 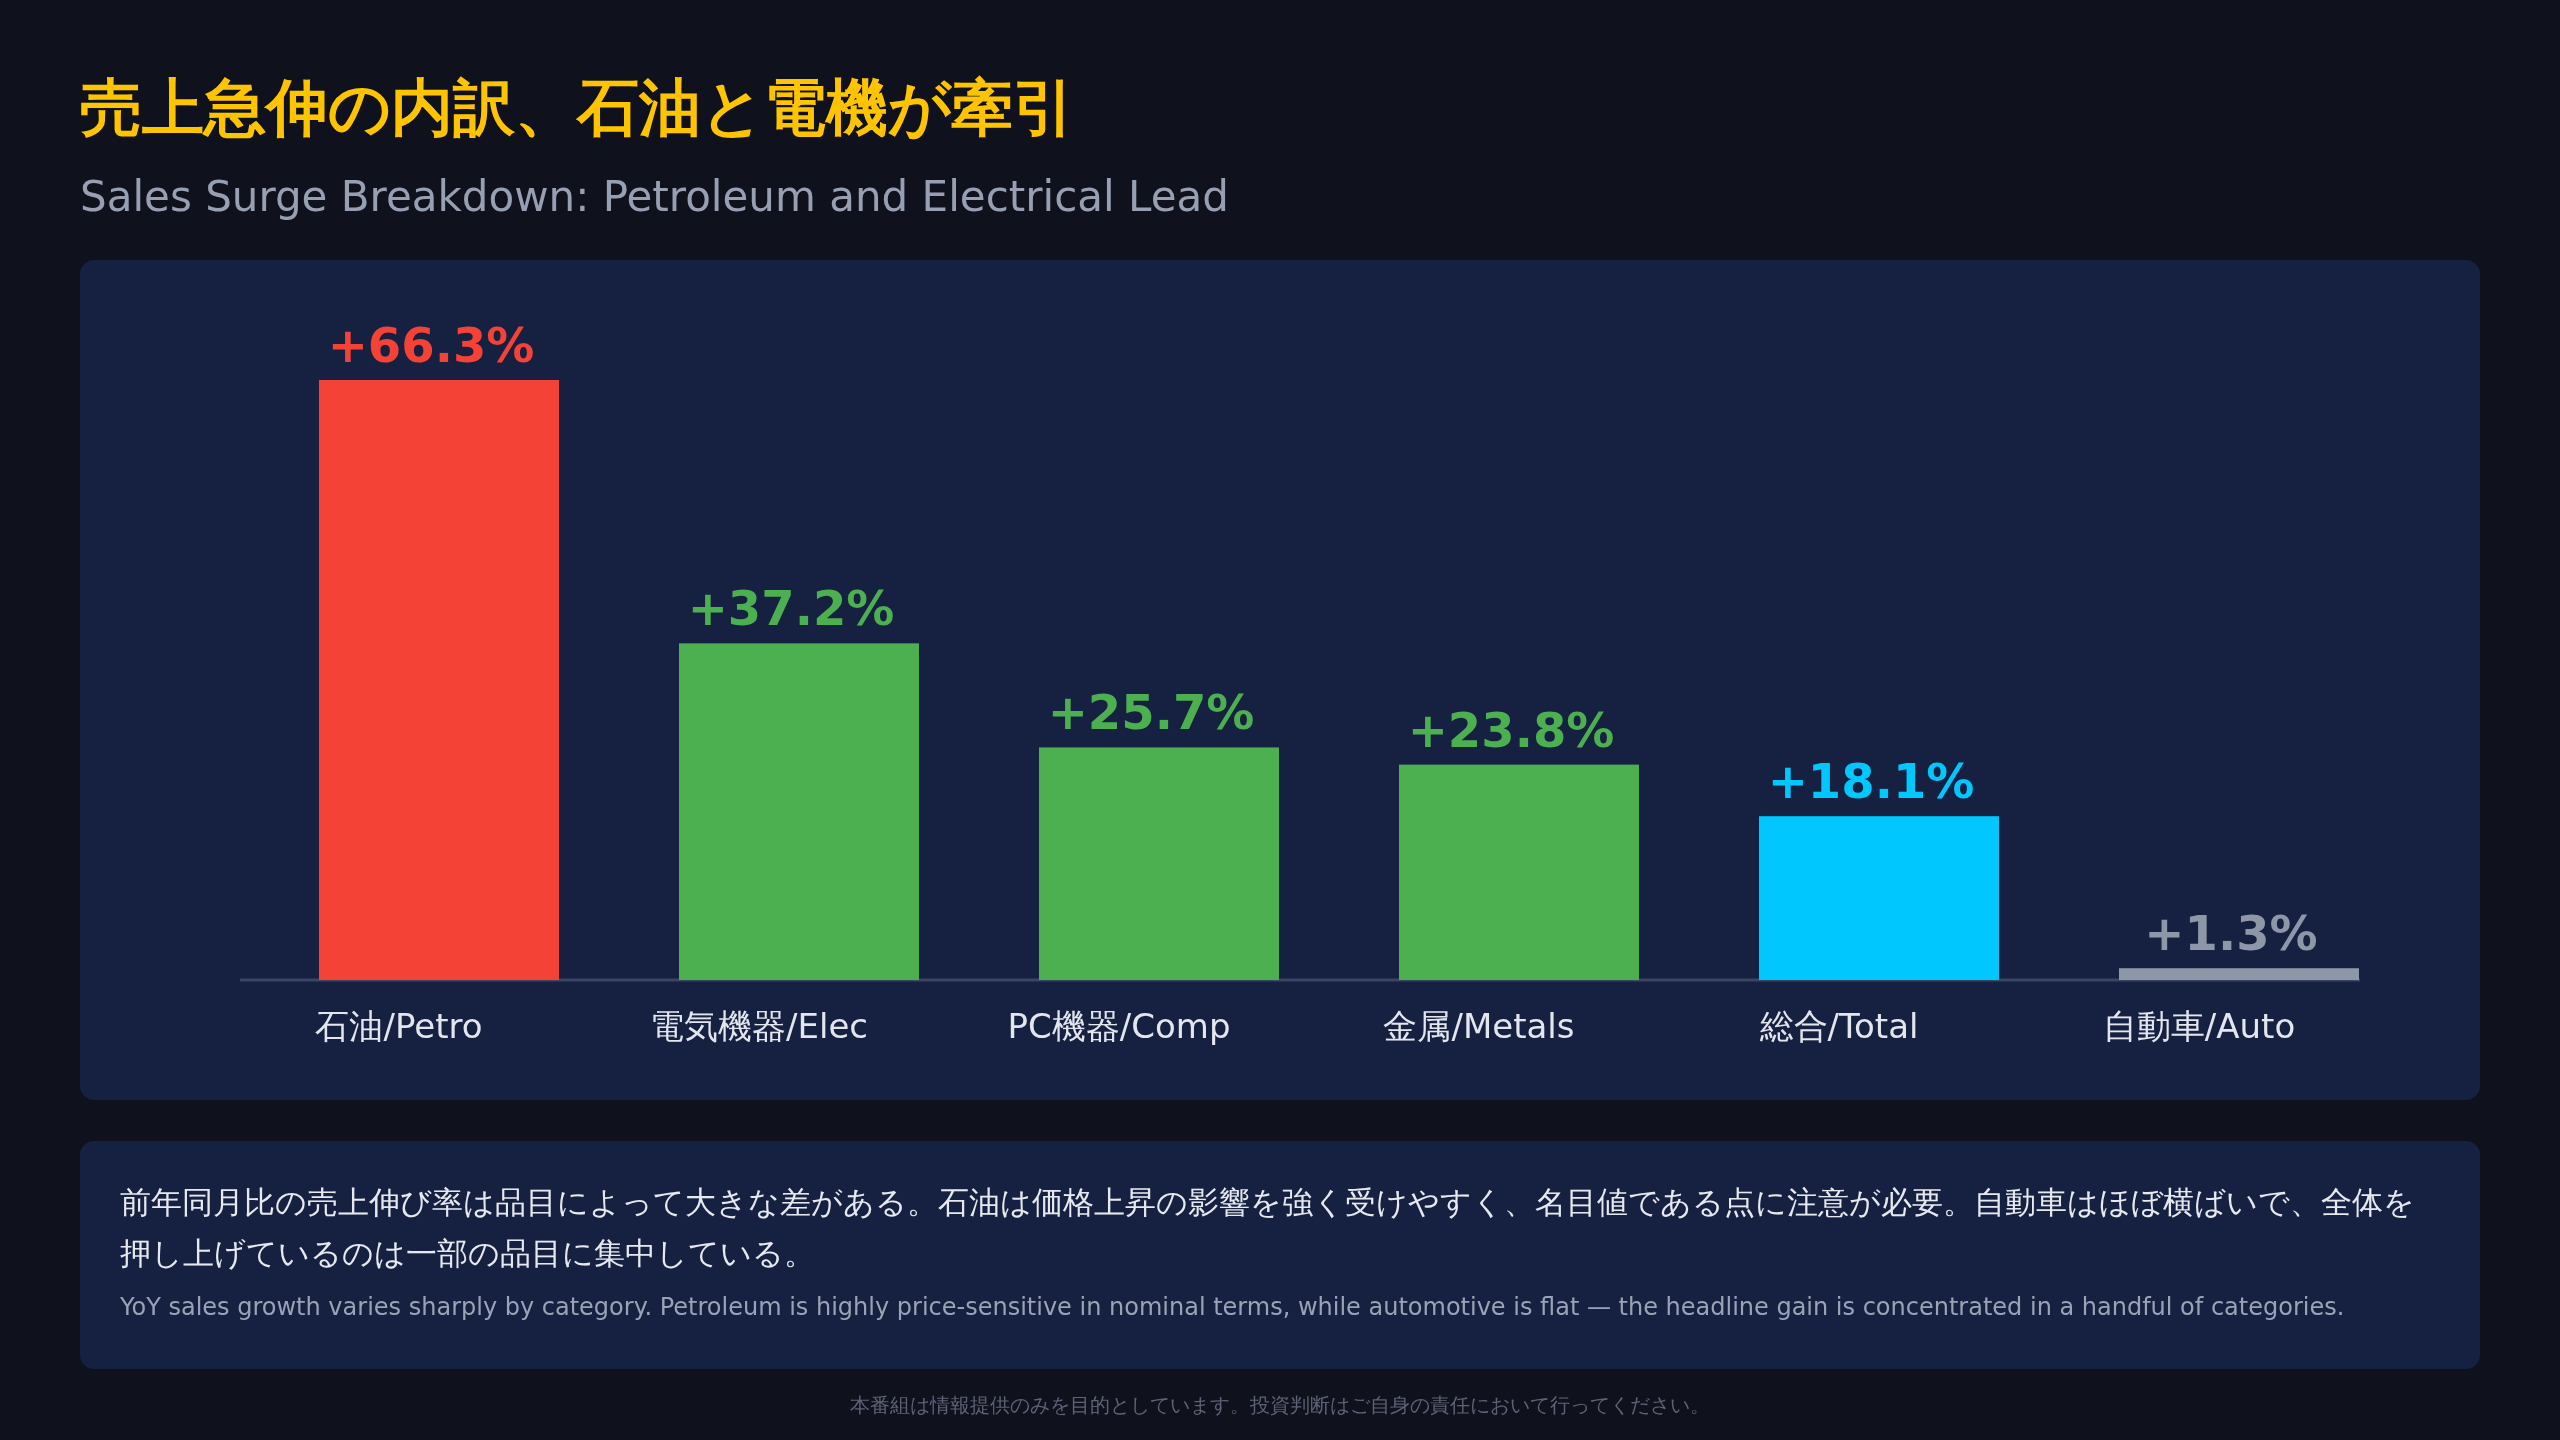 What do you see at coordinates (1511, 729) in the screenshot?
I see `data-label: +23.8%` at bounding box center [1511, 729].